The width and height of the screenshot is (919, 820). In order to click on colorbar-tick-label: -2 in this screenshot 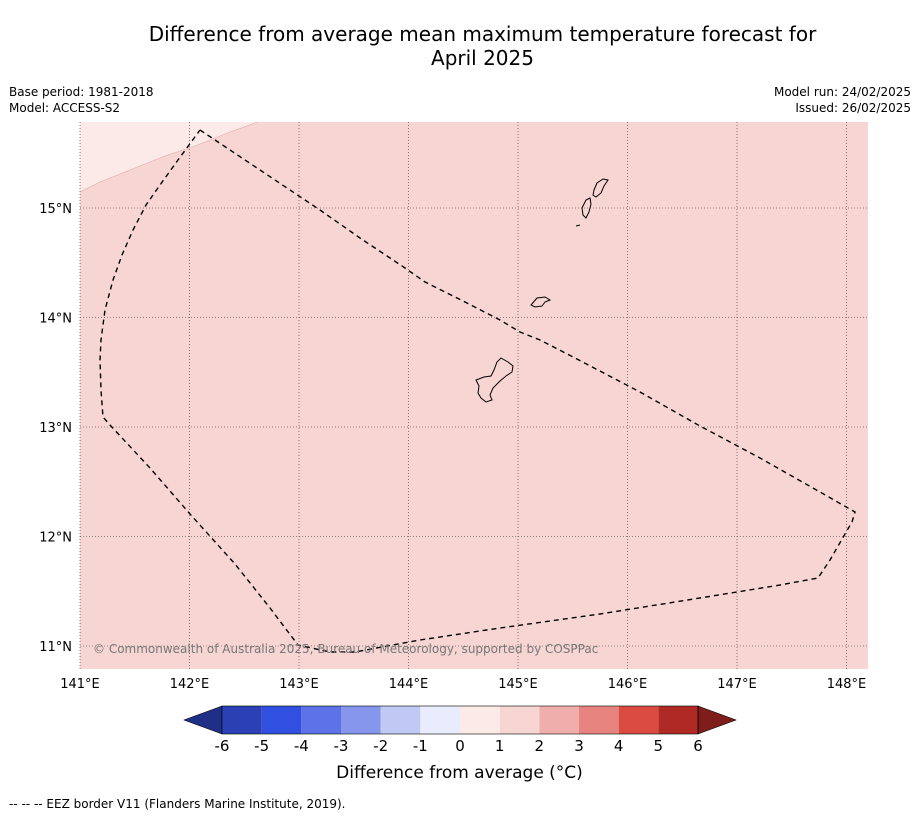, I will do `click(380, 746)`.